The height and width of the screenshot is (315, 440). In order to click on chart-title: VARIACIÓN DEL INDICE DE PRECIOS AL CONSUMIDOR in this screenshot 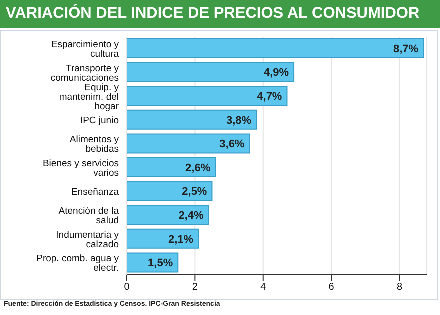, I will do `click(220, 14)`.